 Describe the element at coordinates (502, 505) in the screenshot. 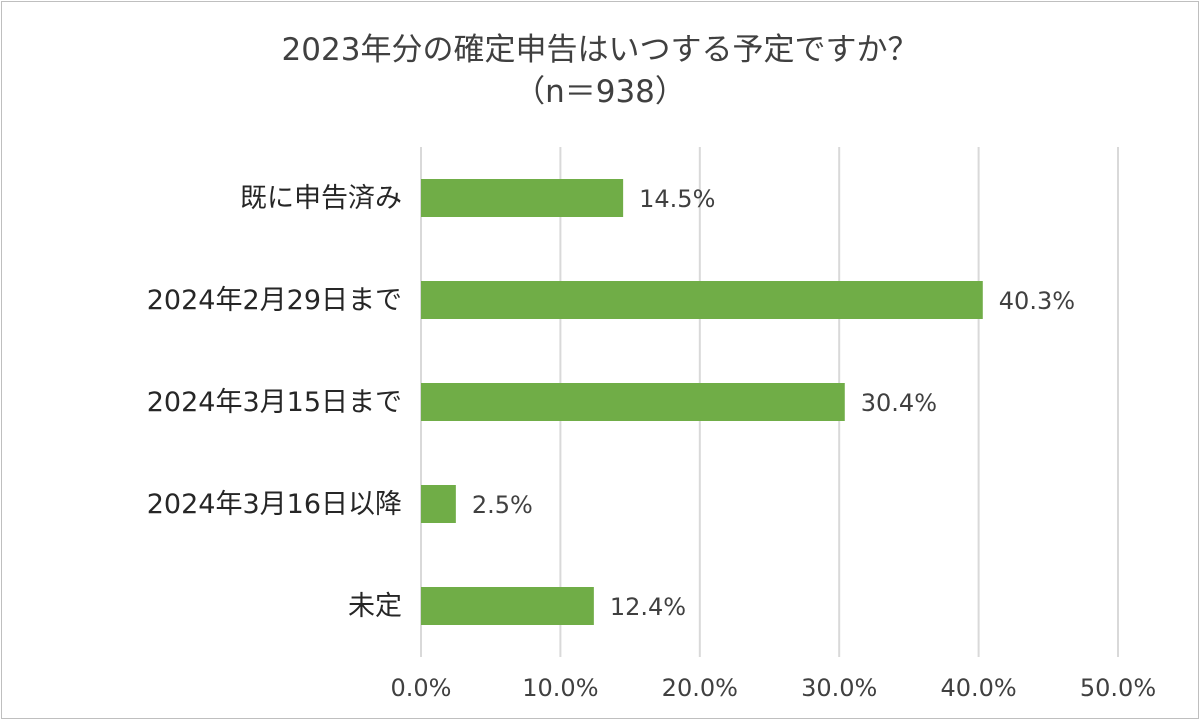

I see `data-label: 2.5%` at that location.